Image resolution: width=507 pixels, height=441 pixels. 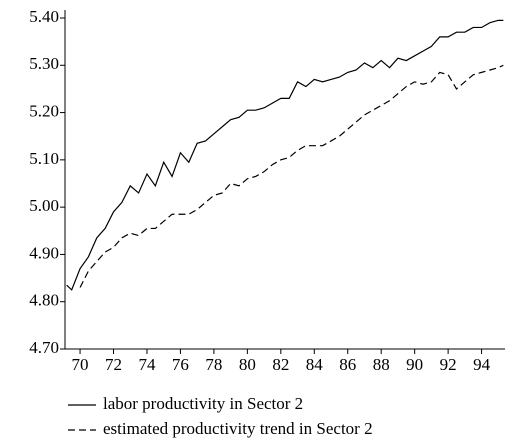 I want to click on x-tick-label: 86, so click(x=347, y=364).